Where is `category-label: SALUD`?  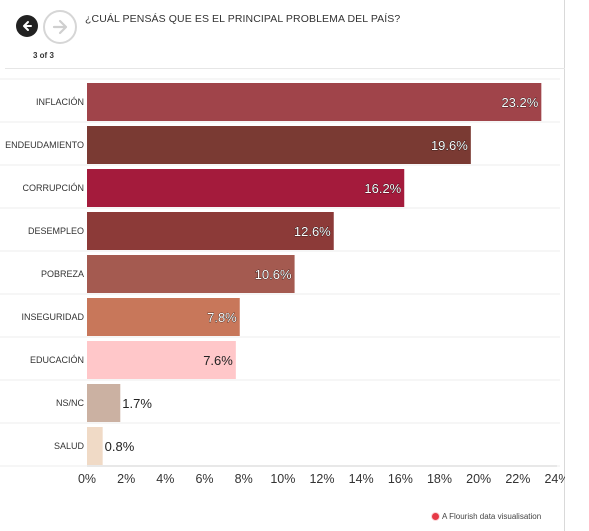 category-label: SALUD is located at coordinates (69, 446).